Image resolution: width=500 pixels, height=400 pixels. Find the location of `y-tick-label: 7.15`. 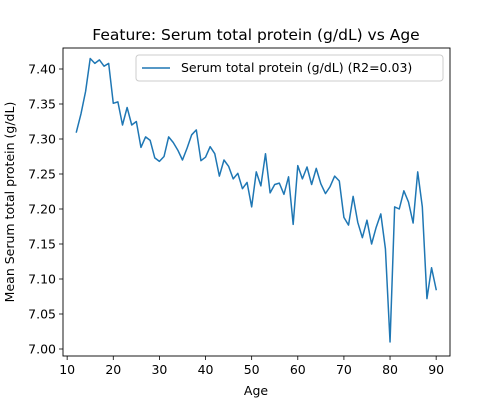

y-tick-label: 7.15 is located at coordinates (42, 244).